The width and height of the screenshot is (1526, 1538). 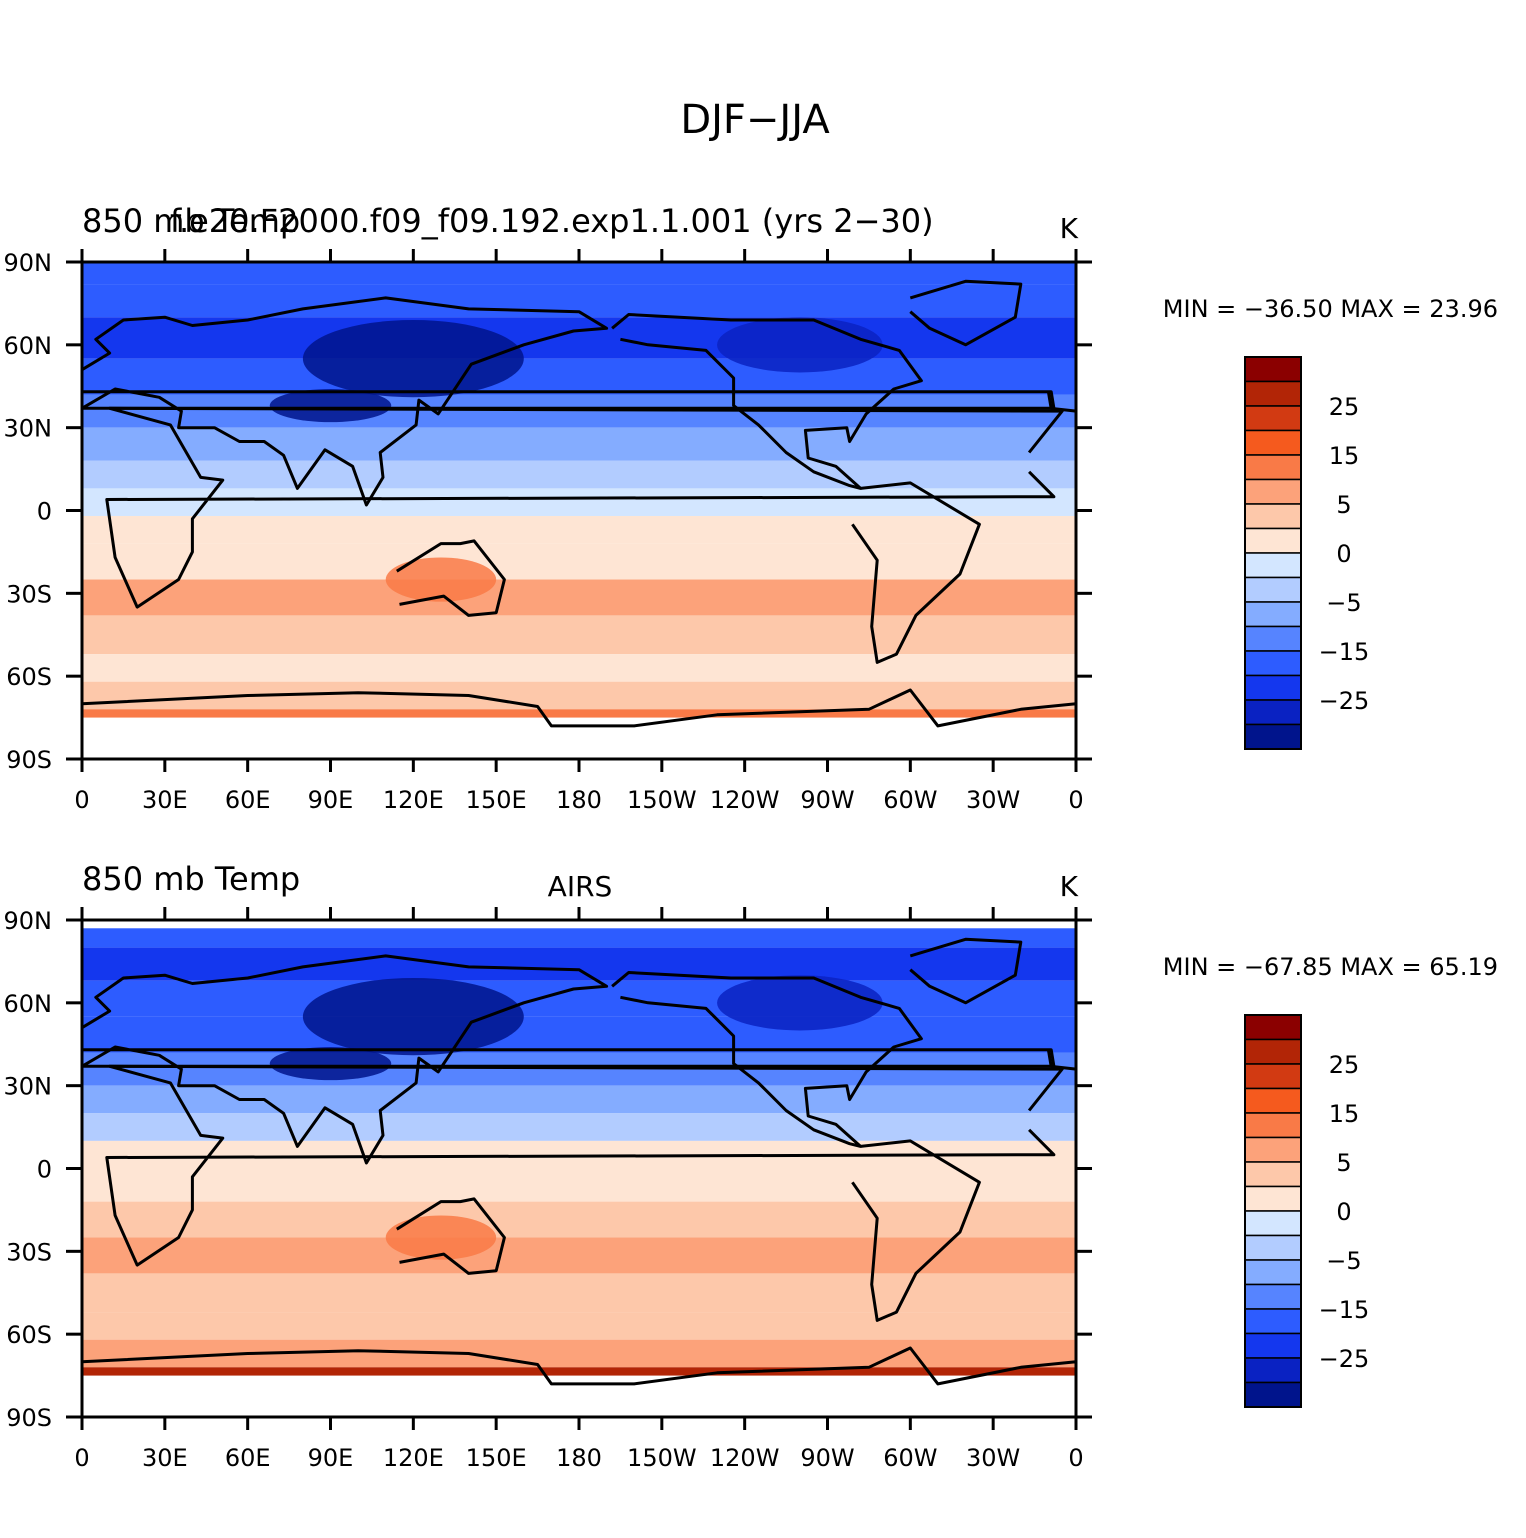 I want to click on colorbar-frame, so click(x=1273, y=553).